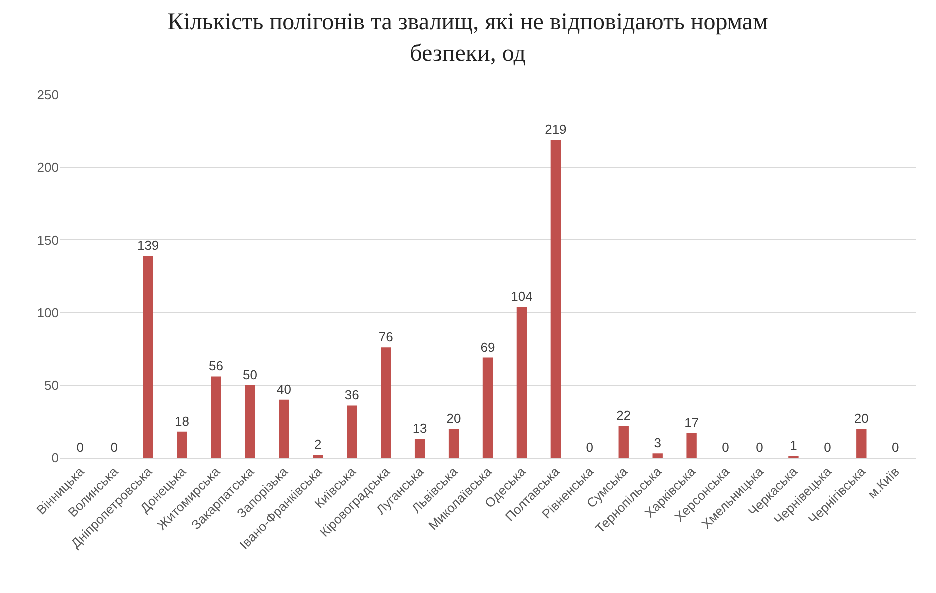 This screenshot has width=936, height=593. What do you see at coordinates (468, 38) in the screenshot?
I see `chart-title: Кількість полігонів та звалищ, які не відповідають нормам безпеки, од` at bounding box center [468, 38].